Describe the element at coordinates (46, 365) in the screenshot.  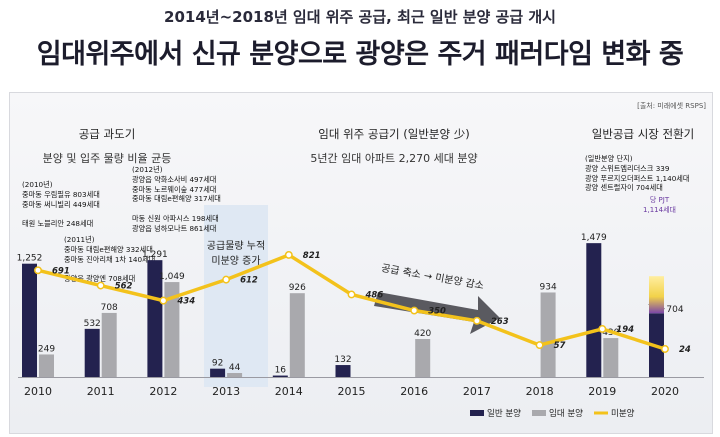
I see `bar-rental-2010` at that location.